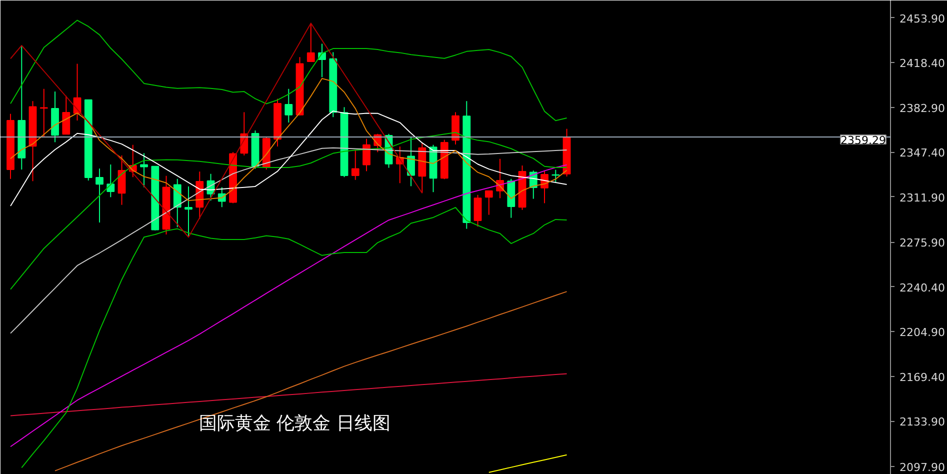  What do you see at coordinates (294, 423) in the screenshot?
I see `text: 国际黄金 伦敦金 日线图` at bounding box center [294, 423].